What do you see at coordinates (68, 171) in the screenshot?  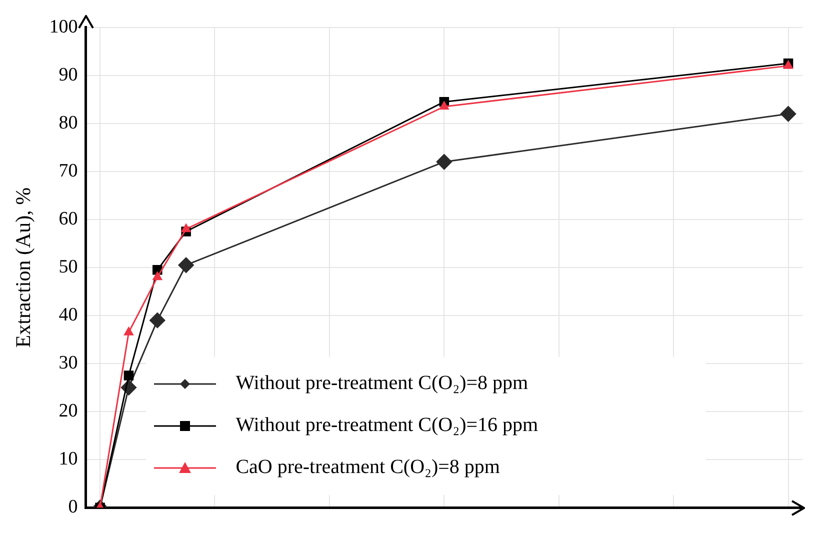 I see `y-tick-label: 70` at bounding box center [68, 171].